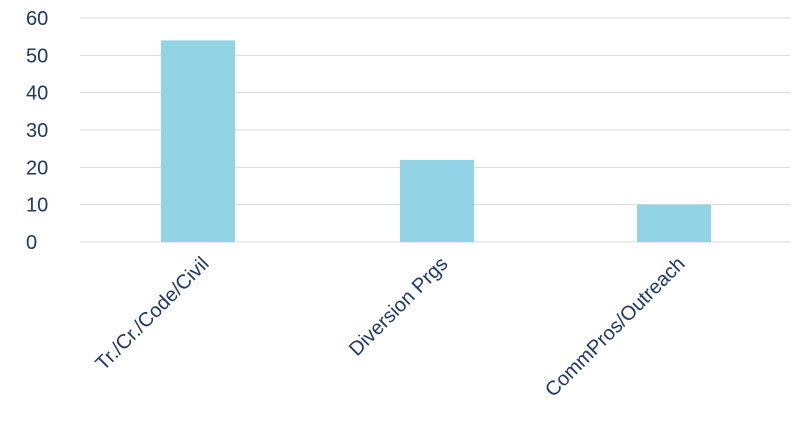 This screenshot has width=792, height=448. What do you see at coordinates (37, 94) in the screenshot?
I see `y-tick-label-40: 40` at bounding box center [37, 94].